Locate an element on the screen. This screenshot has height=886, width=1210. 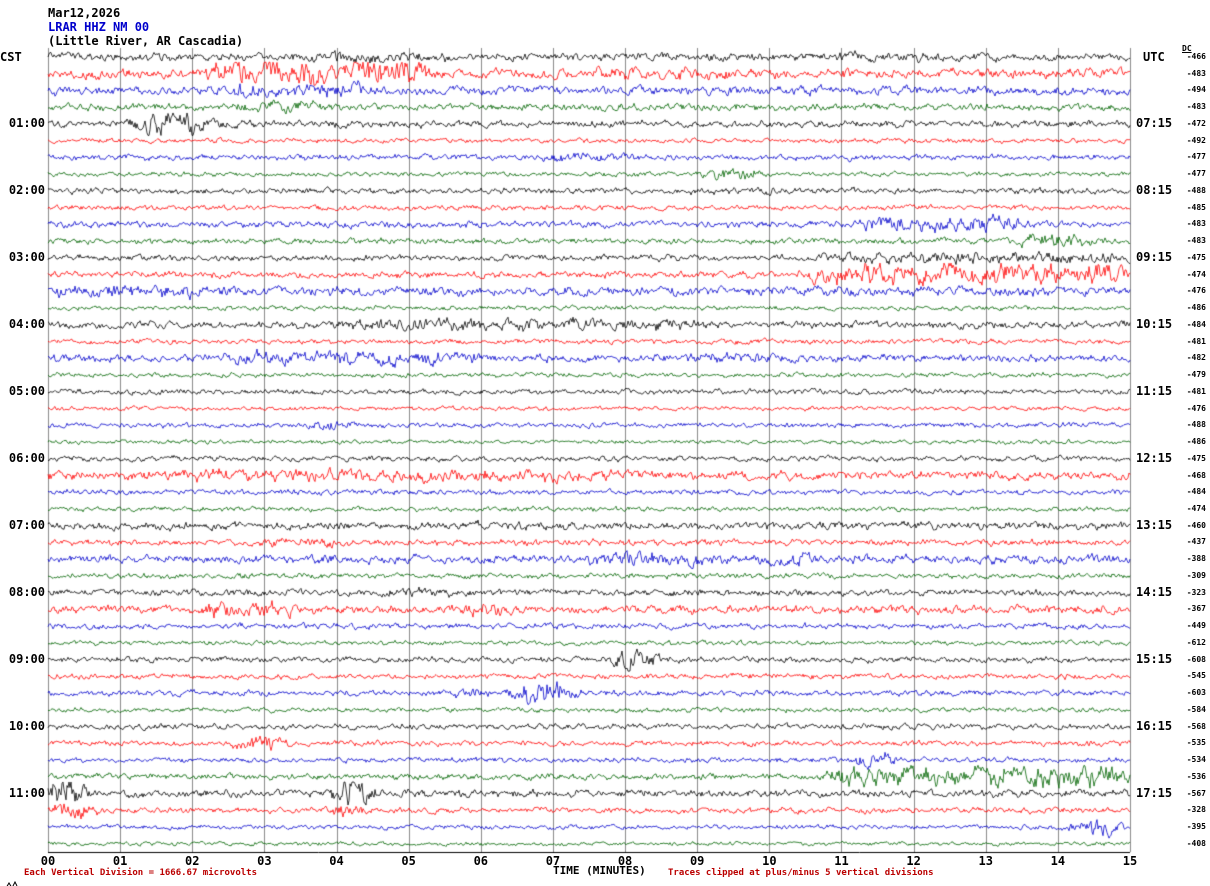
x-tick-label: 06 is located at coordinates (481, 861).